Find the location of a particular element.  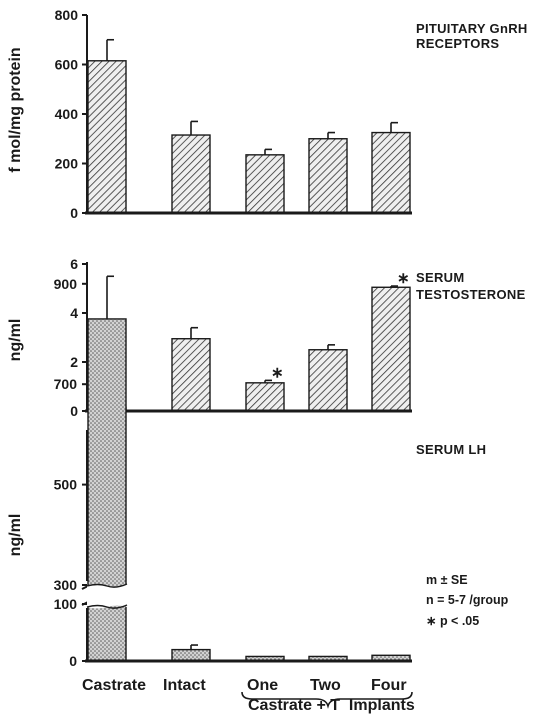

legend-n: n = 5-7 /group is located at coordinates (467, 600).